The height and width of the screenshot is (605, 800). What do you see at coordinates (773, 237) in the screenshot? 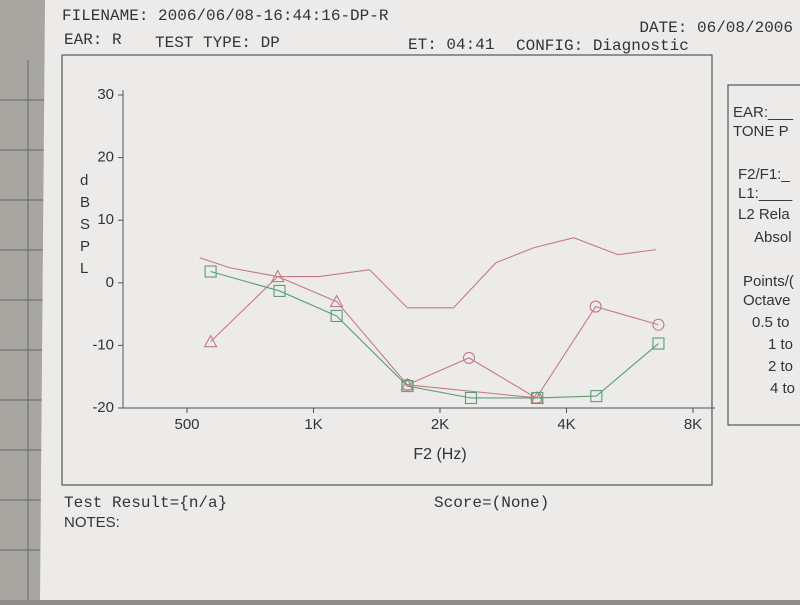
I see `side-text: Absol` at bounding box center [773, 237].